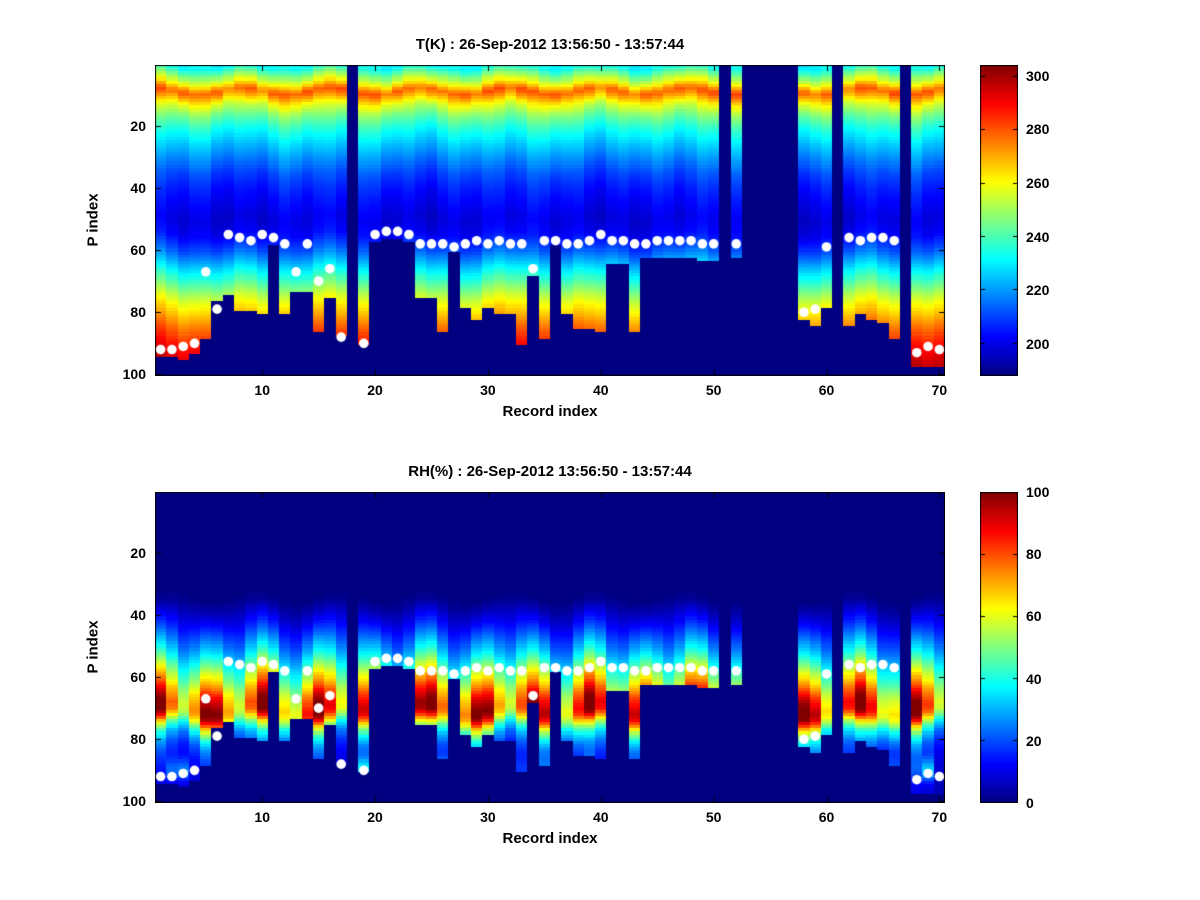  Describe the element at coordinates (262, 390) in the screenshot. I see `temperature-x-tick-label: 10` at that location.